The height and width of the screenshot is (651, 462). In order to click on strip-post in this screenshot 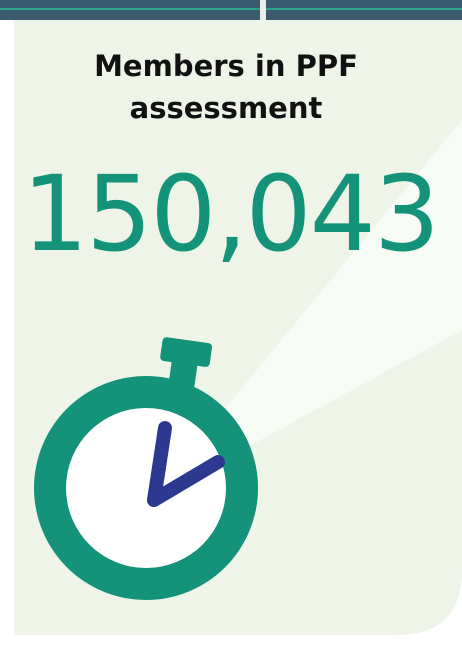, I will do `click(263, 10)`.